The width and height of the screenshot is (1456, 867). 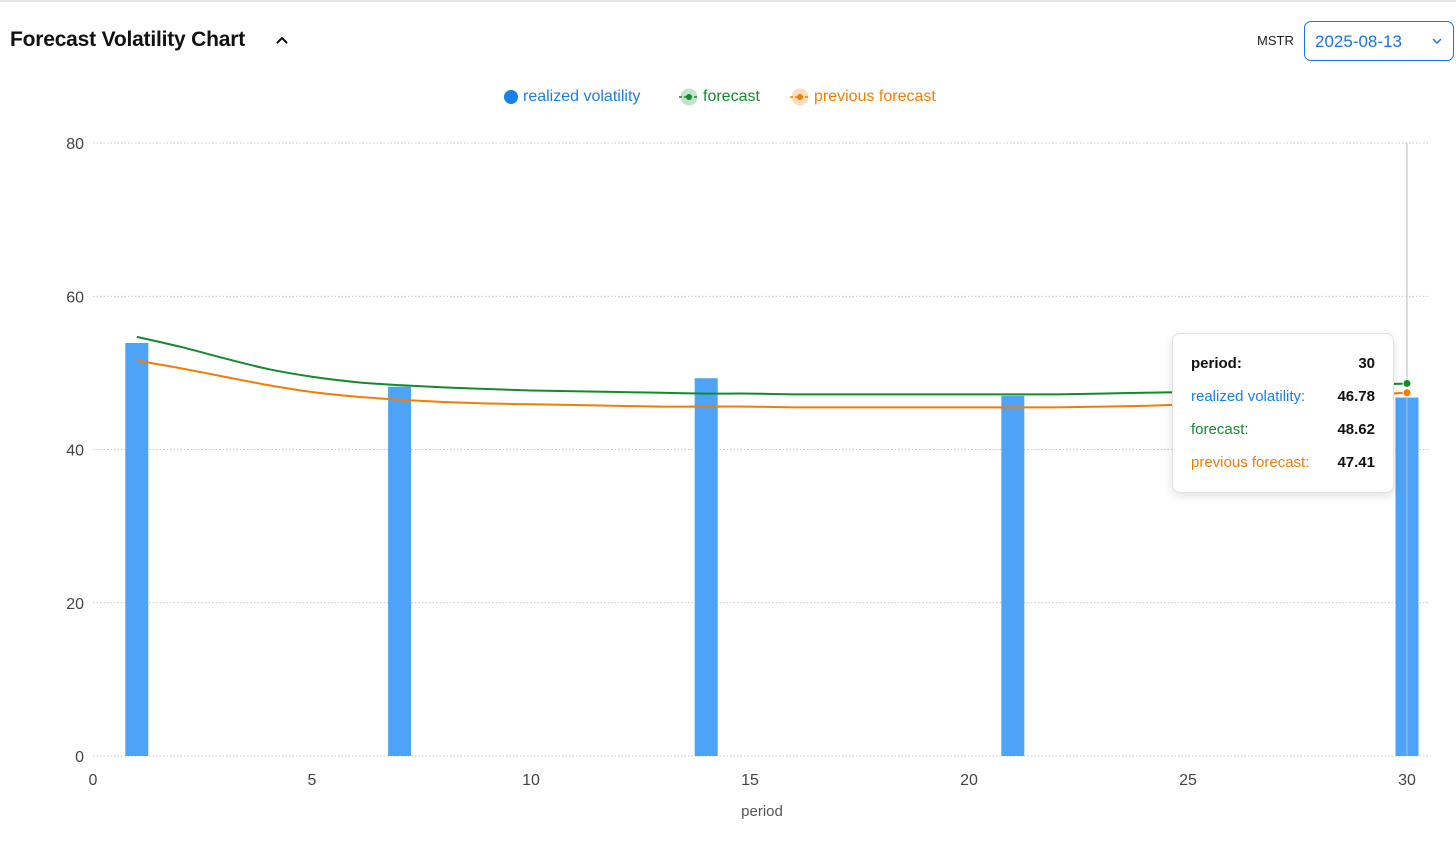 I want to click on y-tick-label: 80, so click(x=75, y=144).